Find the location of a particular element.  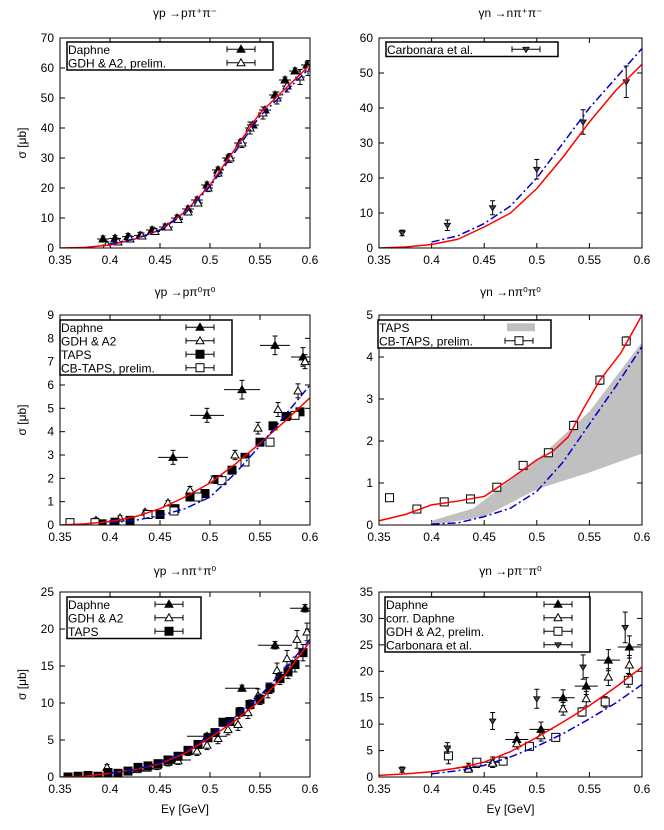

x-axis-label: Eγ [GeV] is located at coordinates (510, 809).